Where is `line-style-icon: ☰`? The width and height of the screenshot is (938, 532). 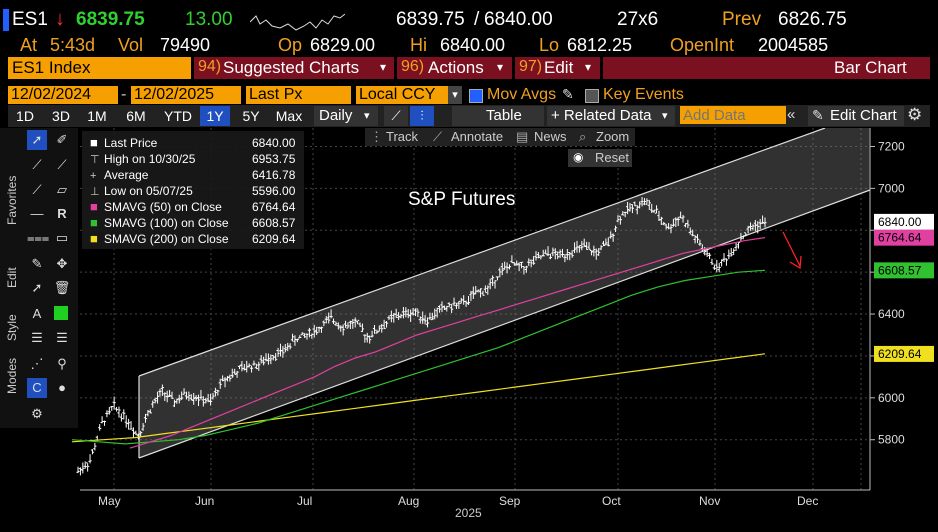
line-style-icon: ☰ is located at coordinates (62, 337).